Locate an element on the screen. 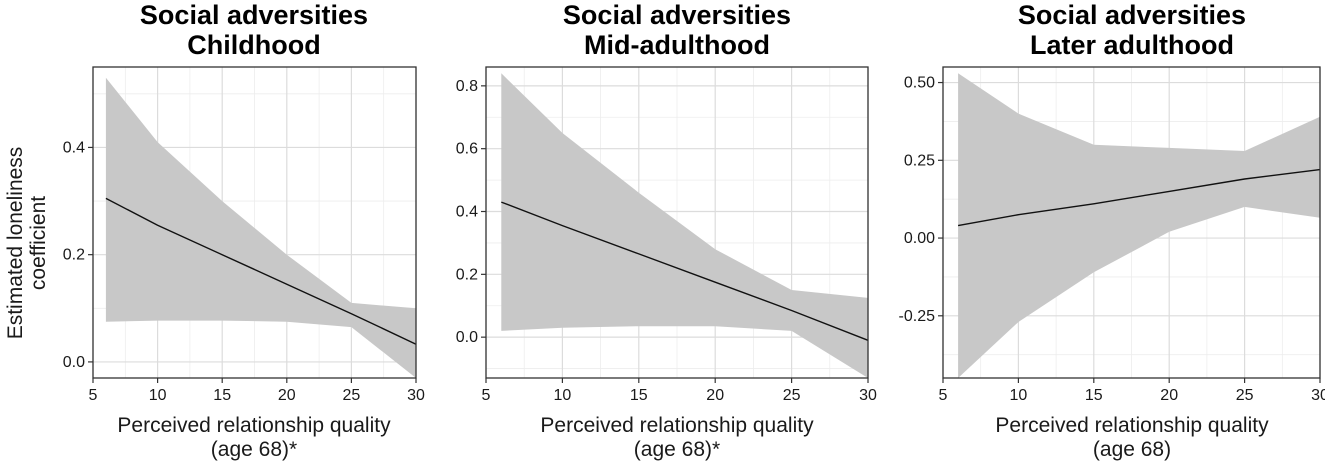  y-axis-label-line2: coefficient is located at coordinates (38, 243).